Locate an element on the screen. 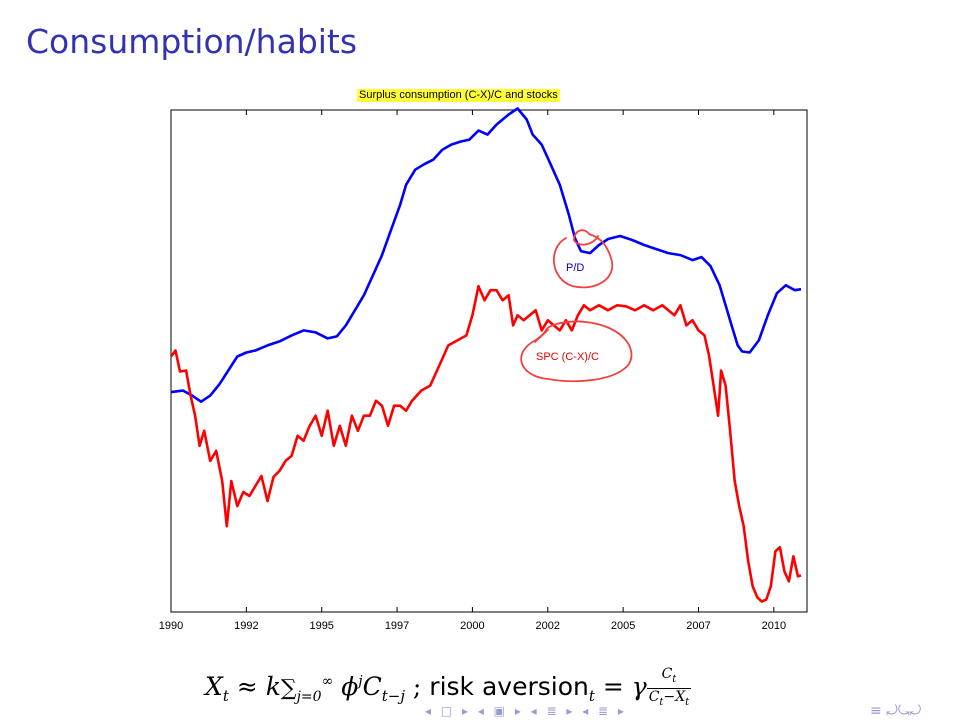 Image resolution: width=968 pixels, height=726 pixels. formula-sum-sup: ∞ is located at coordinates (327, 681).